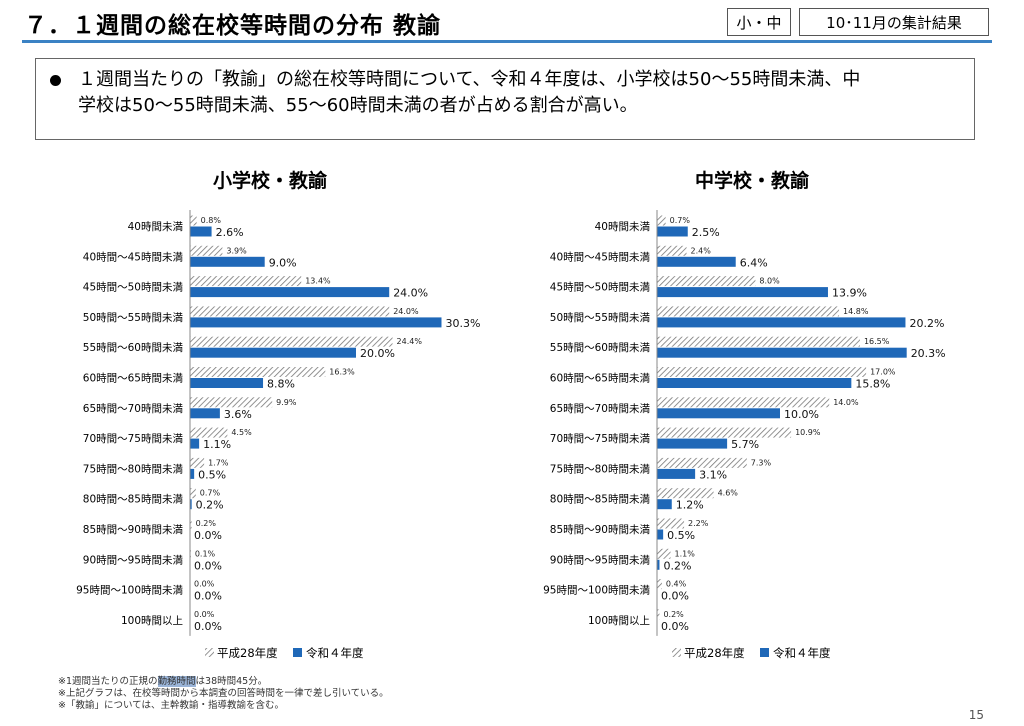 The image size is (1024, 726). I want to click on footnote-1: ※1週間当たりの正規の勤務時間は38時間45分。, so click(223, 682).